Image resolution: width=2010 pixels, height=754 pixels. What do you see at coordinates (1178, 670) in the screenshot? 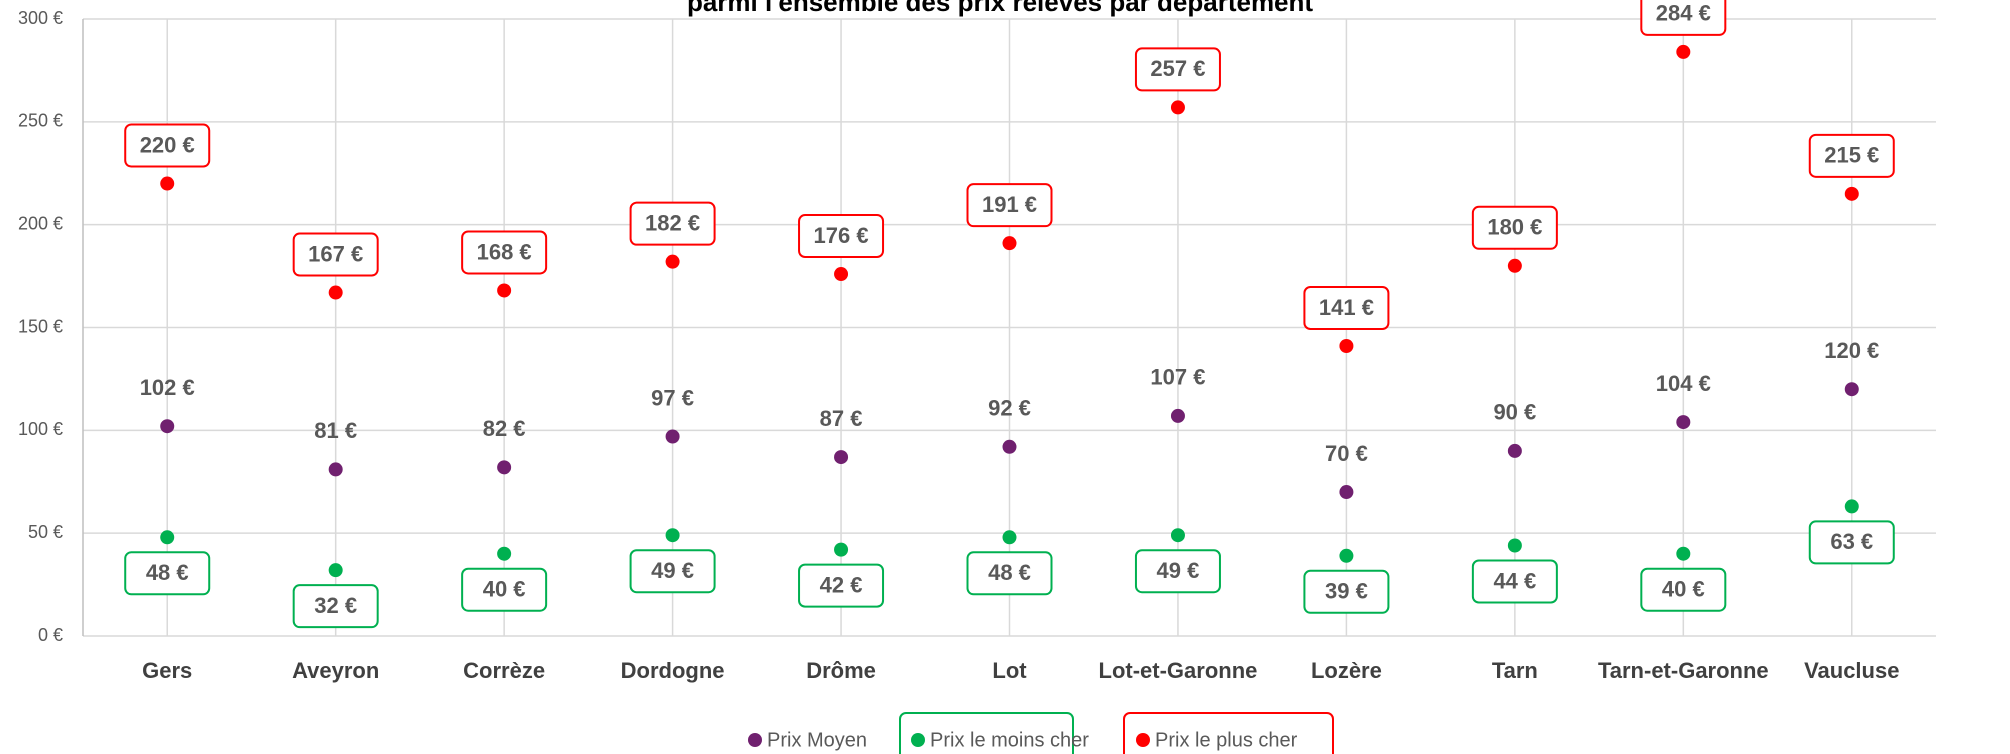
I see `x-tick-label: Lot-et-Garonne` at bounding box center [1178, 670].